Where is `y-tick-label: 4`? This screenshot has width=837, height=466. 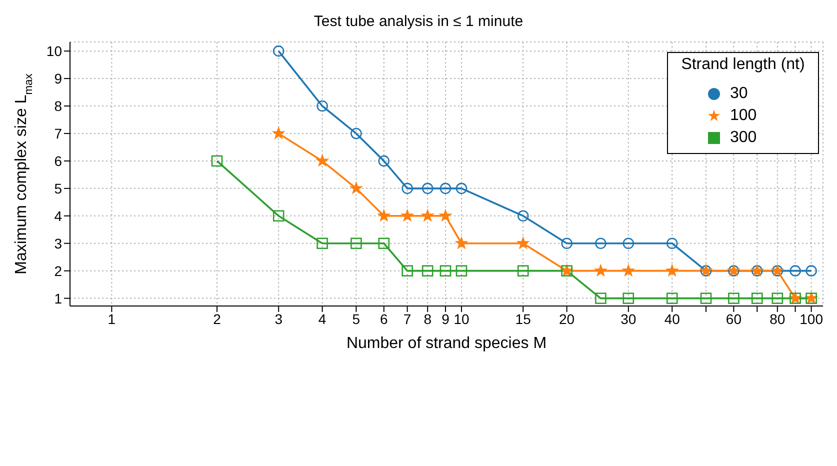 y-tick-label: 4 is located at coordinates (58, 216).